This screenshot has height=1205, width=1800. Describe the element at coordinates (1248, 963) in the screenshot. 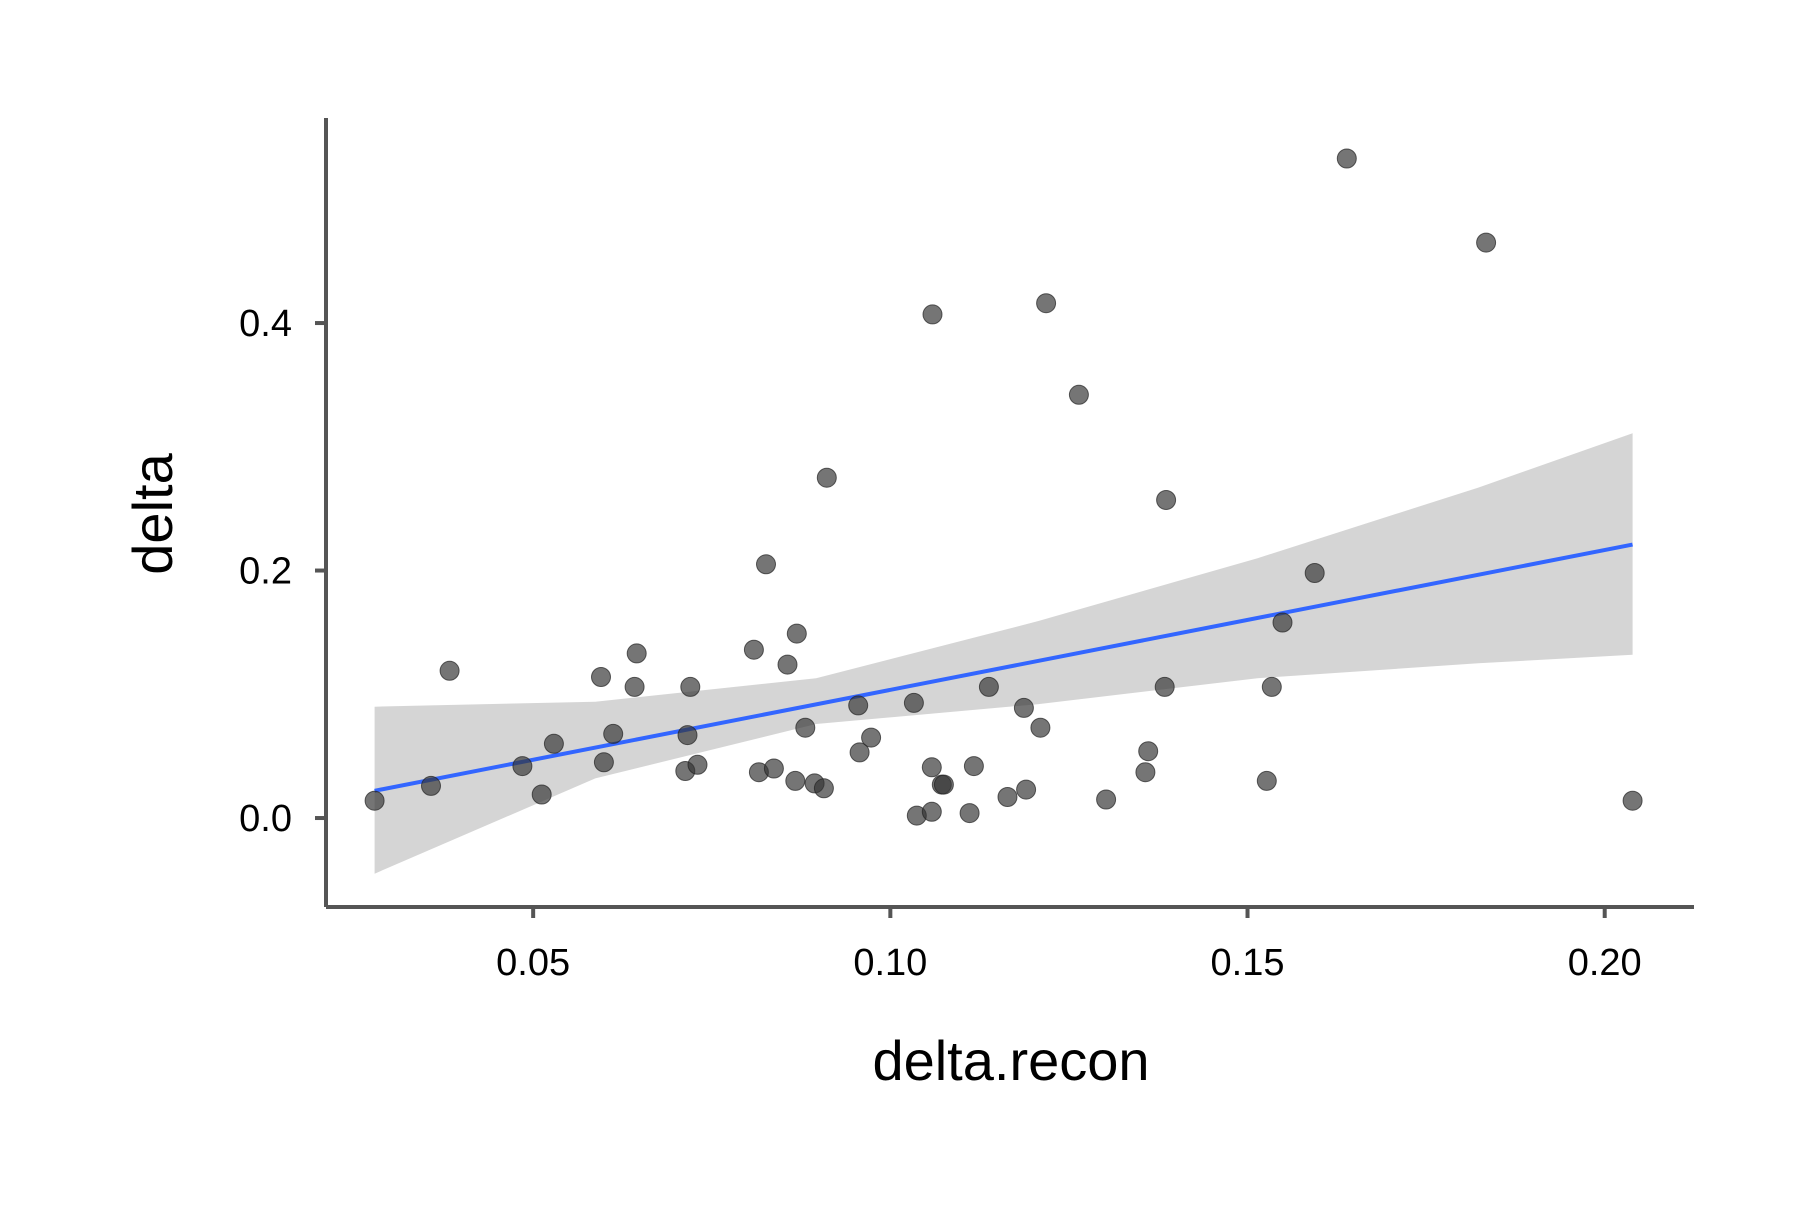

I see `x-tick-label: 0.15` at that location.